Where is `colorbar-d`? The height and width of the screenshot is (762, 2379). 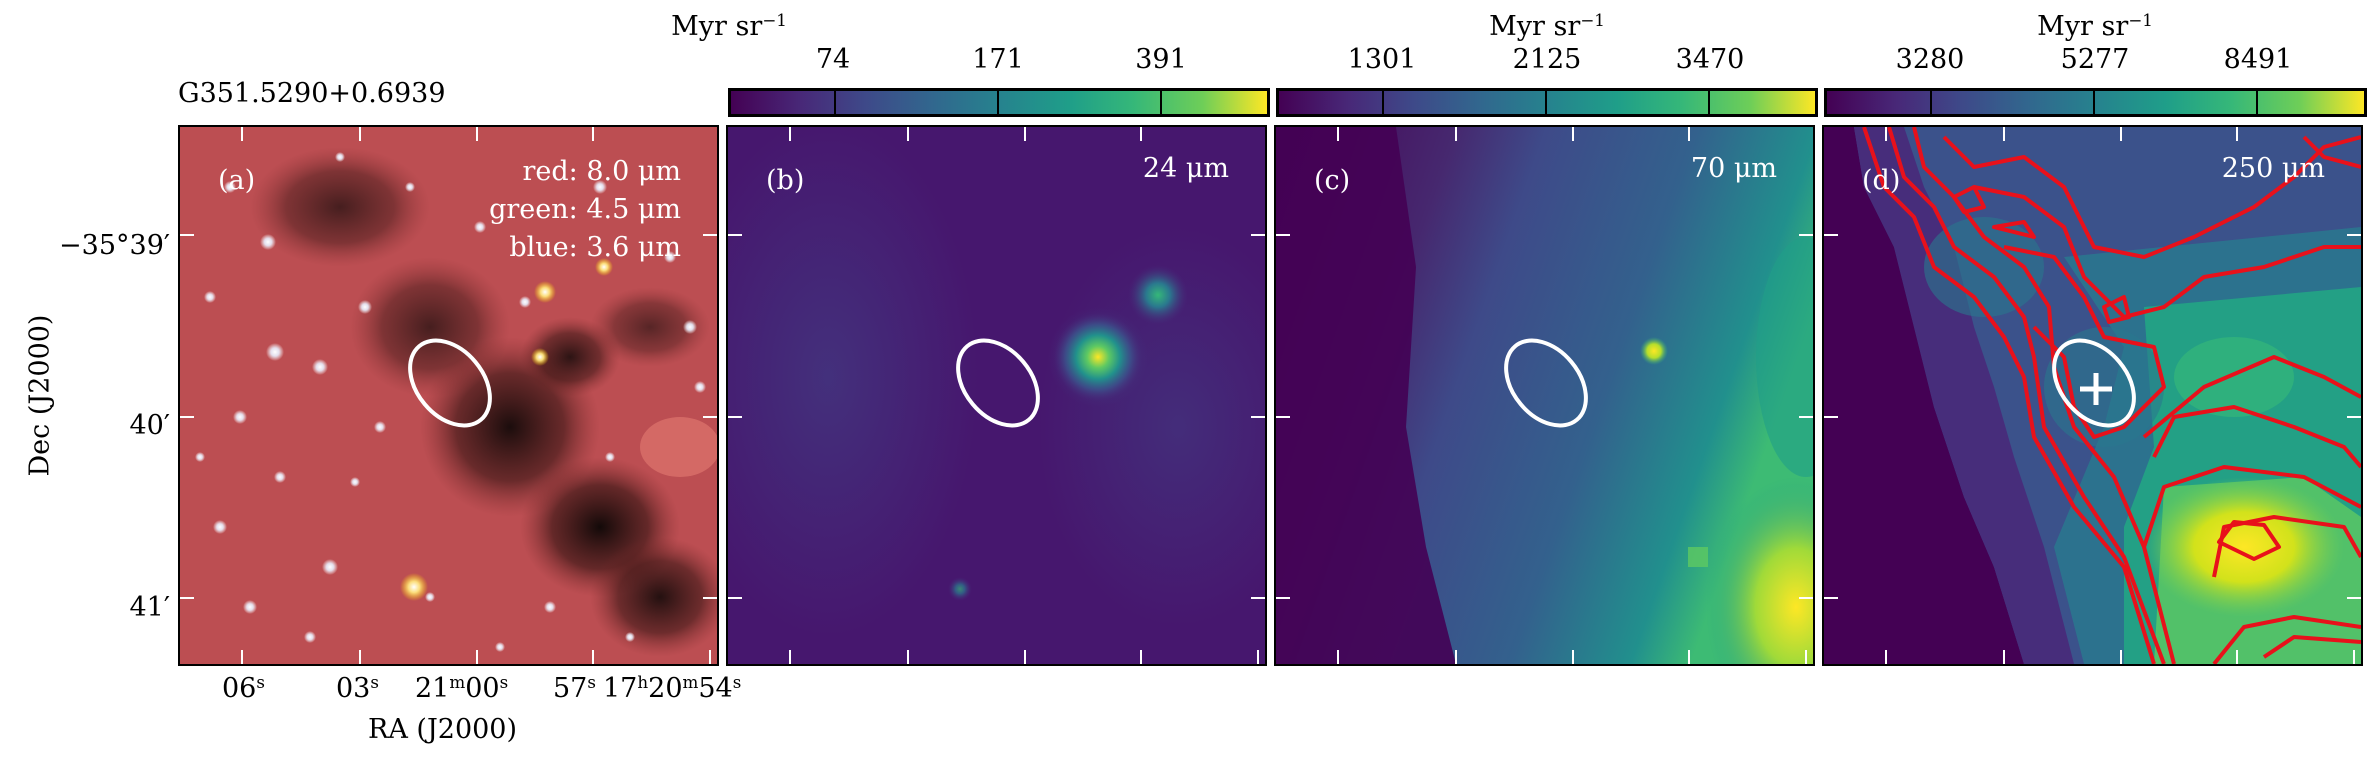
colorbar-d is located at coordinates (2095, 102).